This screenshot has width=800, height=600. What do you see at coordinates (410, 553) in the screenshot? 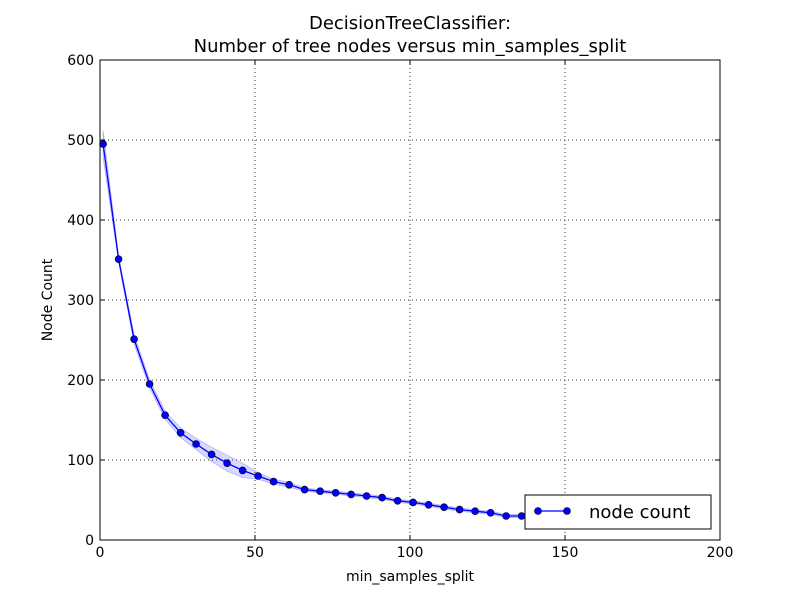
I see `x-tick-label: 100` at bounding box center [410, 553].